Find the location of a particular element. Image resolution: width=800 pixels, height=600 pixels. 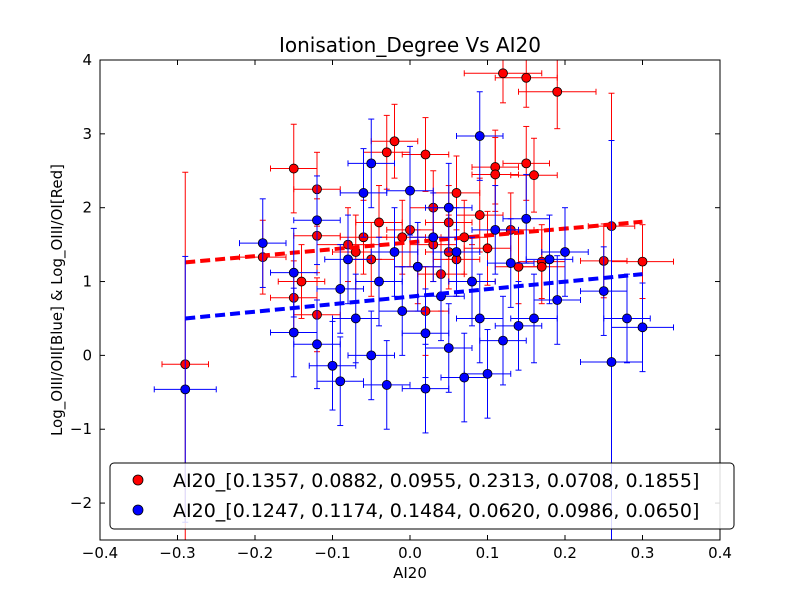

y-tick-label: 0 is located at coordinates (87, 355).